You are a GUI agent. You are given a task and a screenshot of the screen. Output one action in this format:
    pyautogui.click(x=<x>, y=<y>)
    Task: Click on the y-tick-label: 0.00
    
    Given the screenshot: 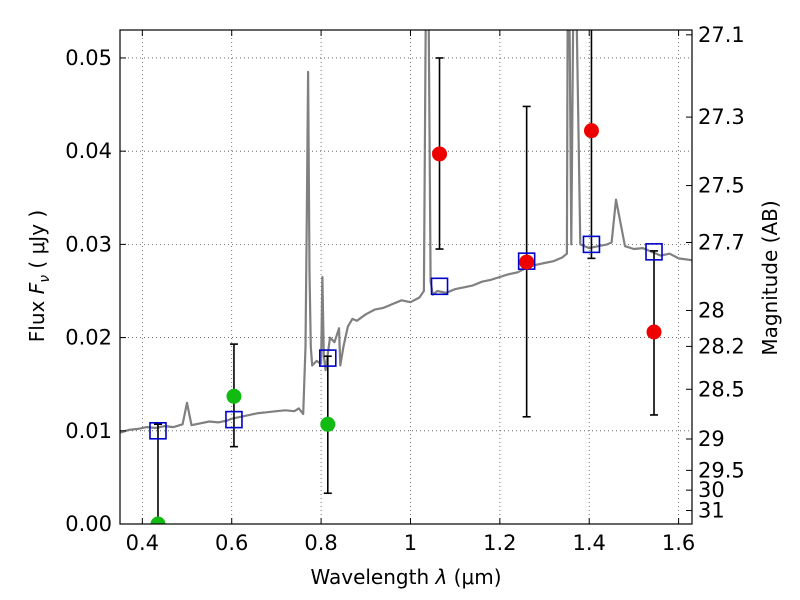 What is the action you would take?
    pyautogui.click(x=88, y=524)
    